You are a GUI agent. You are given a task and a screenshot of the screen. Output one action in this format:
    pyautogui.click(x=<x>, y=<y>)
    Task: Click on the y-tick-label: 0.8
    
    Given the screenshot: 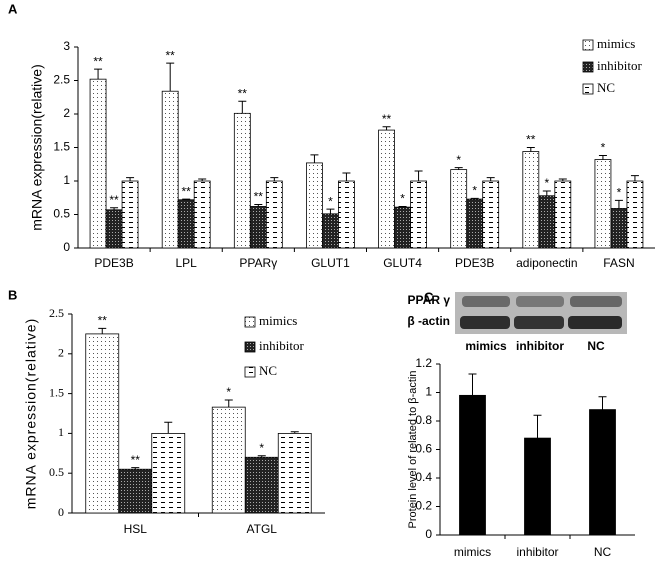 What is the action you would take?
    pyautogui.click(x=423, y=420)
    